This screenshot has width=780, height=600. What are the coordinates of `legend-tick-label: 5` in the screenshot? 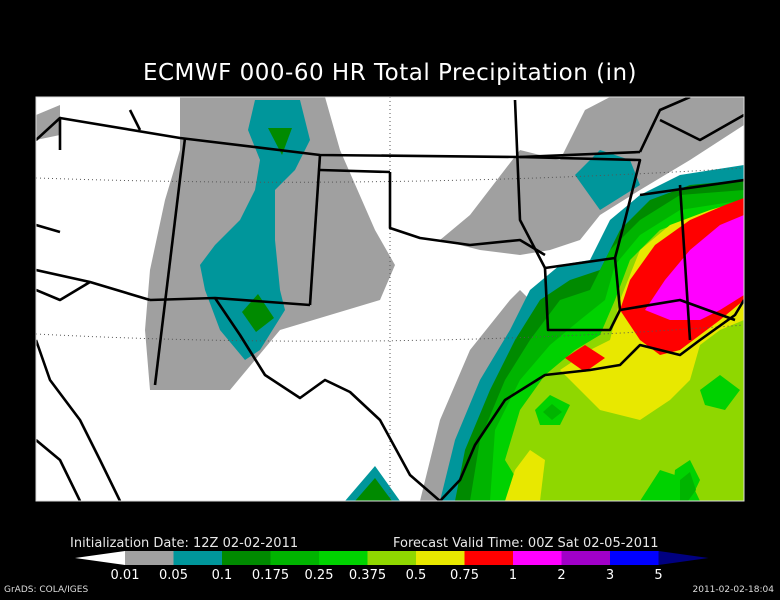 It's located at (658, 575).